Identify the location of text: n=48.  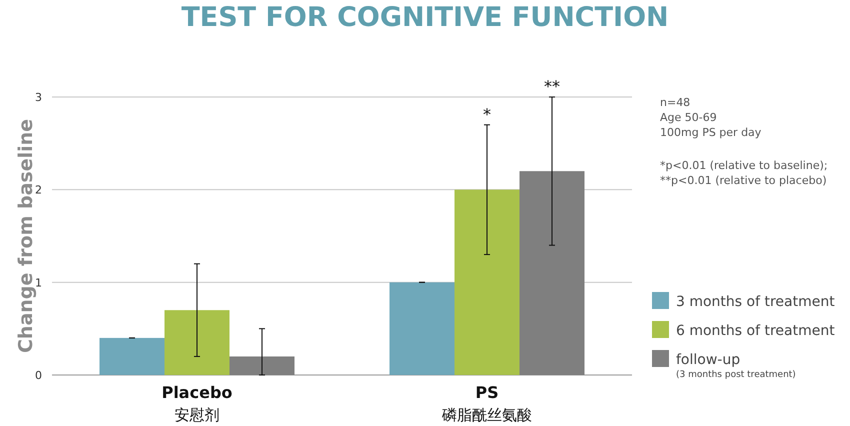
(675, 102).